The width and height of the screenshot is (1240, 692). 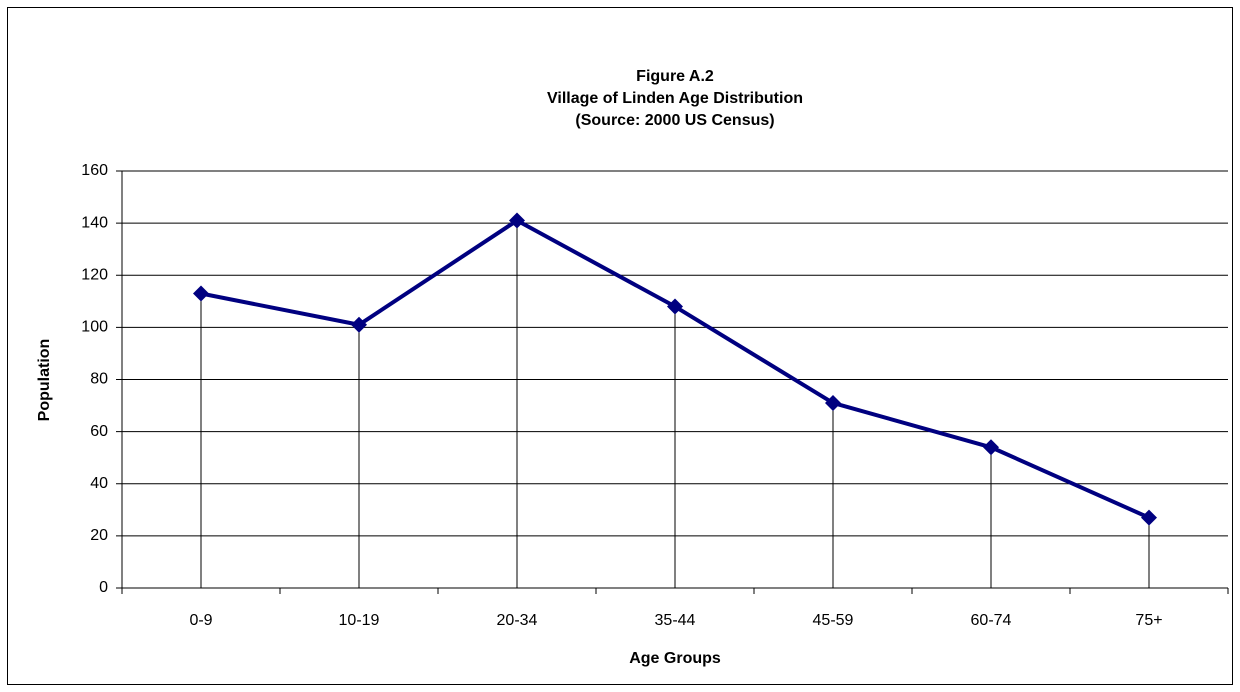 I want to click on y-tick-label: 0, so click(x=103, y=587).